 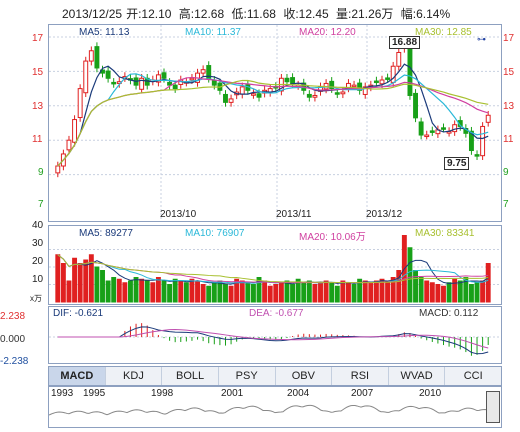 I want to click on tab-cci: CCI, so click(x=473, y=376).